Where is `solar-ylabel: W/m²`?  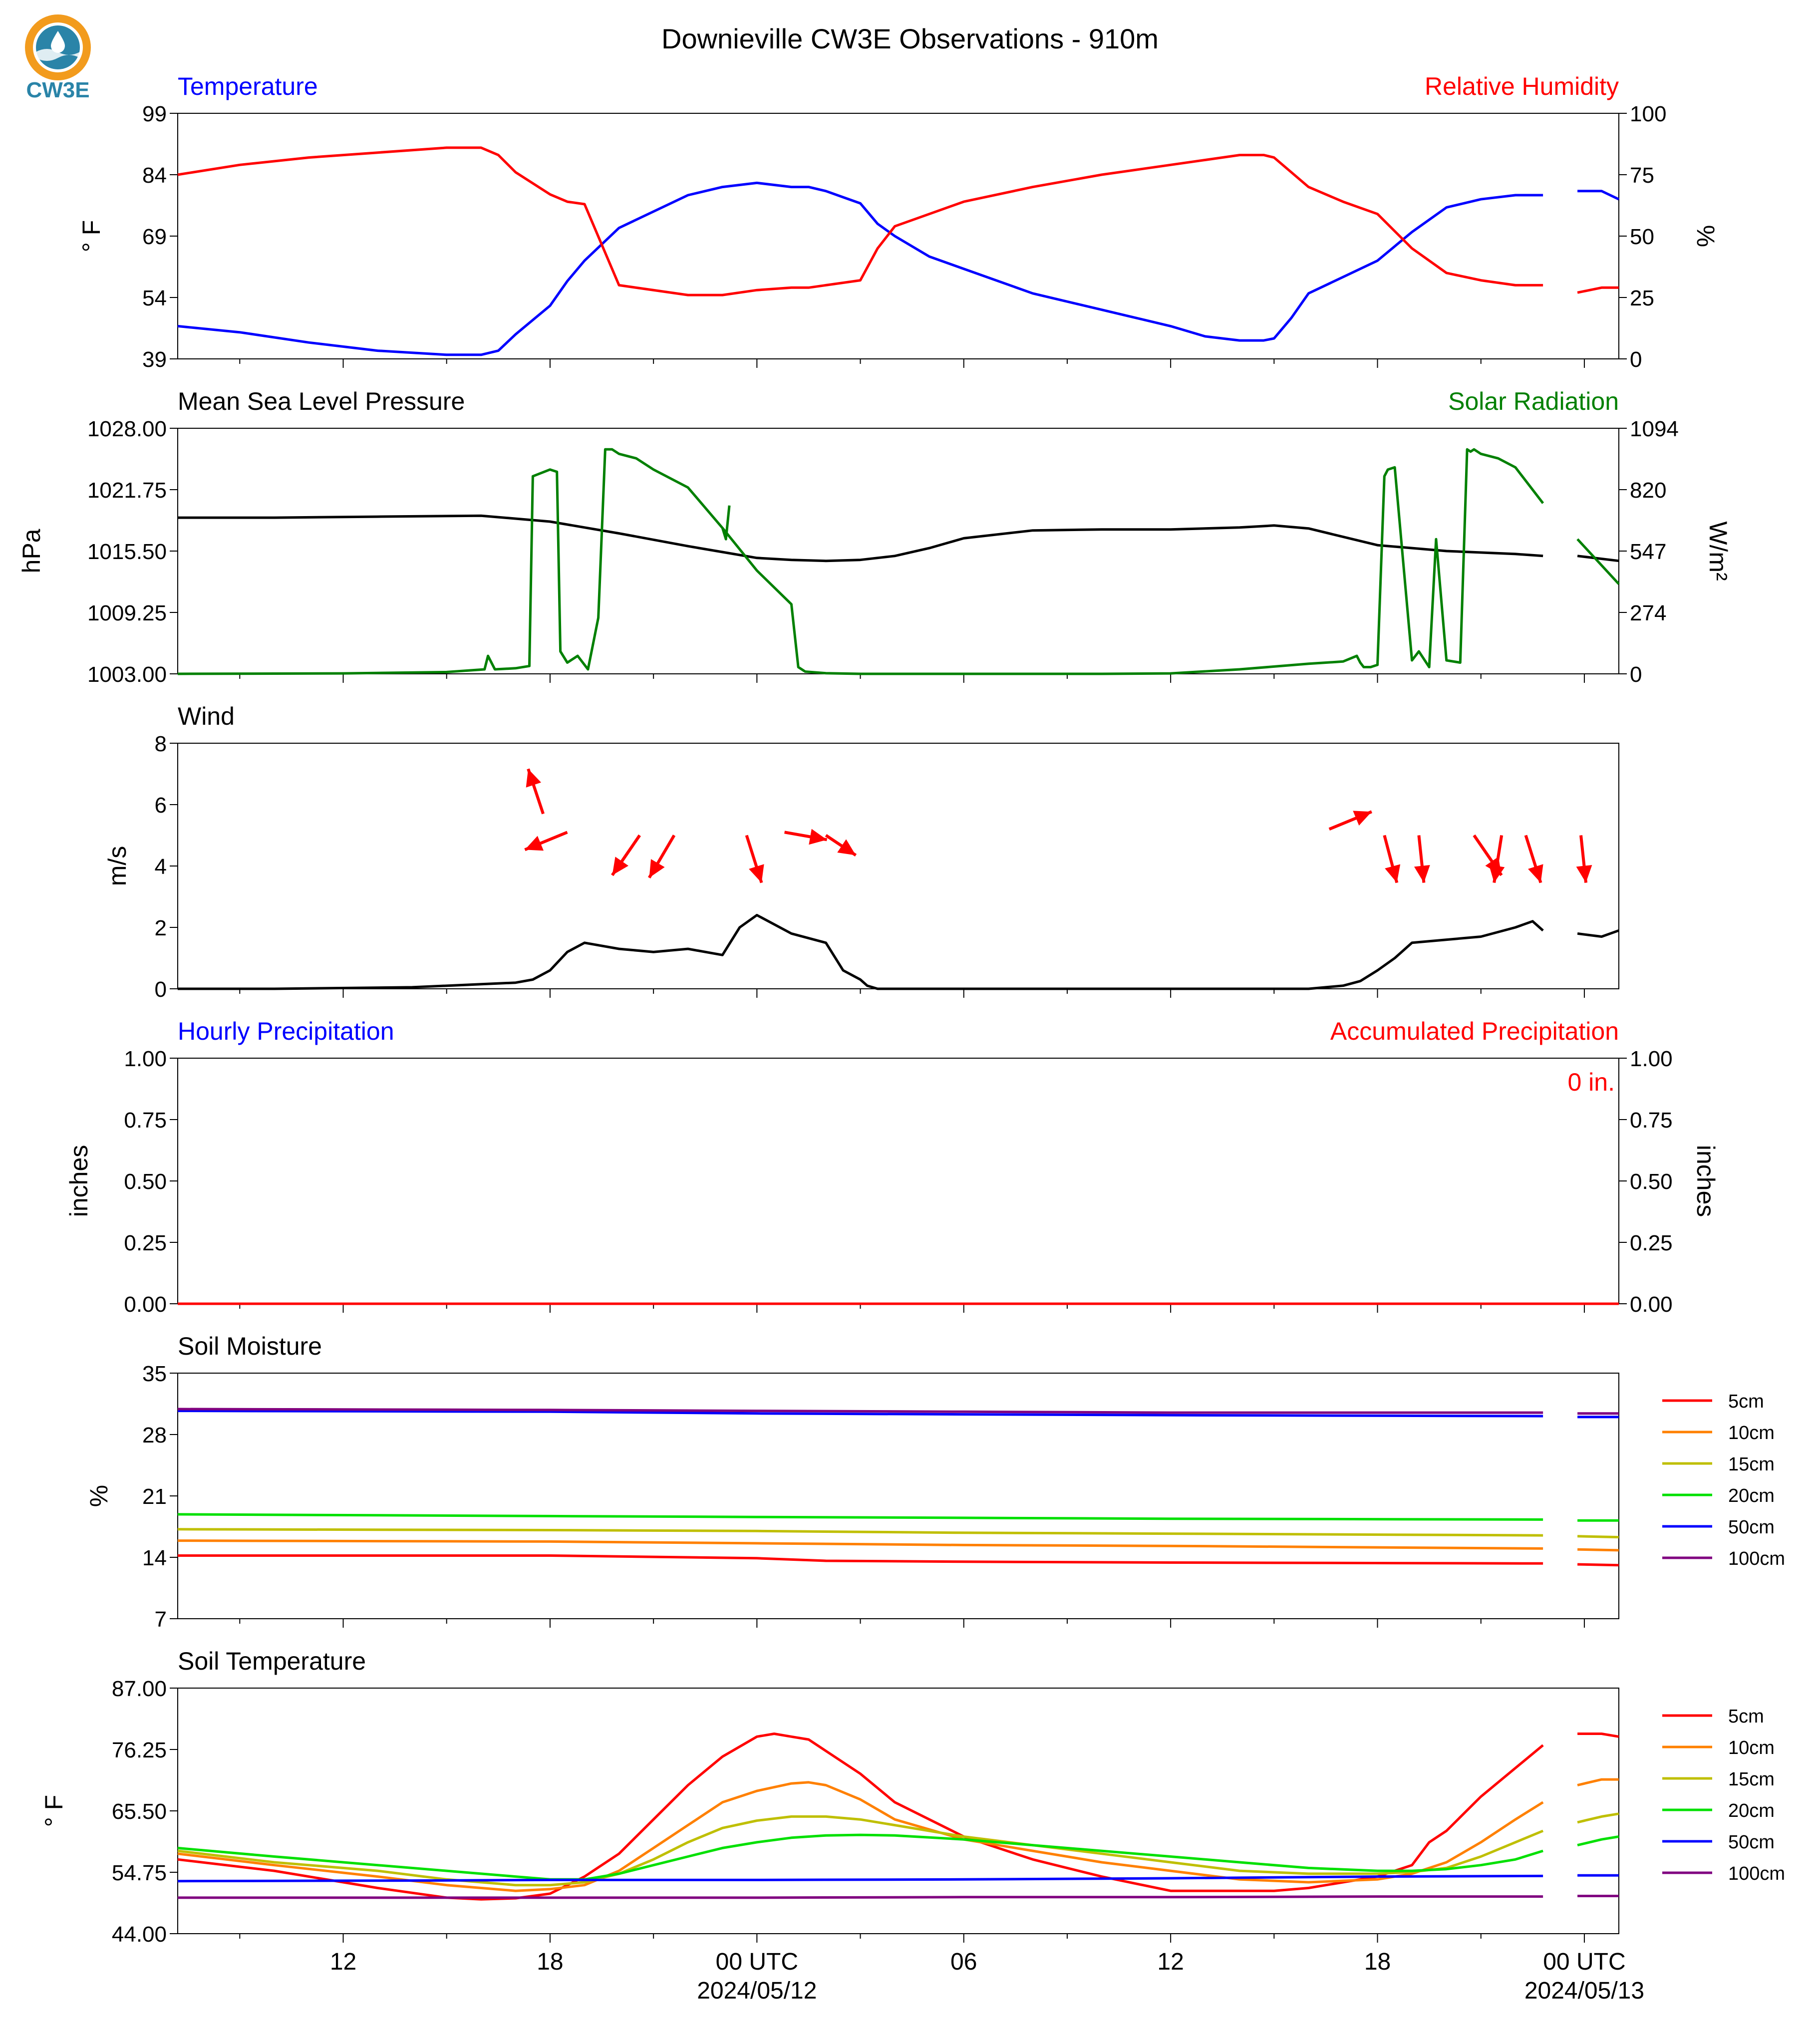 solar-ylabel: W/m² is located at coordinates (1718, 550).